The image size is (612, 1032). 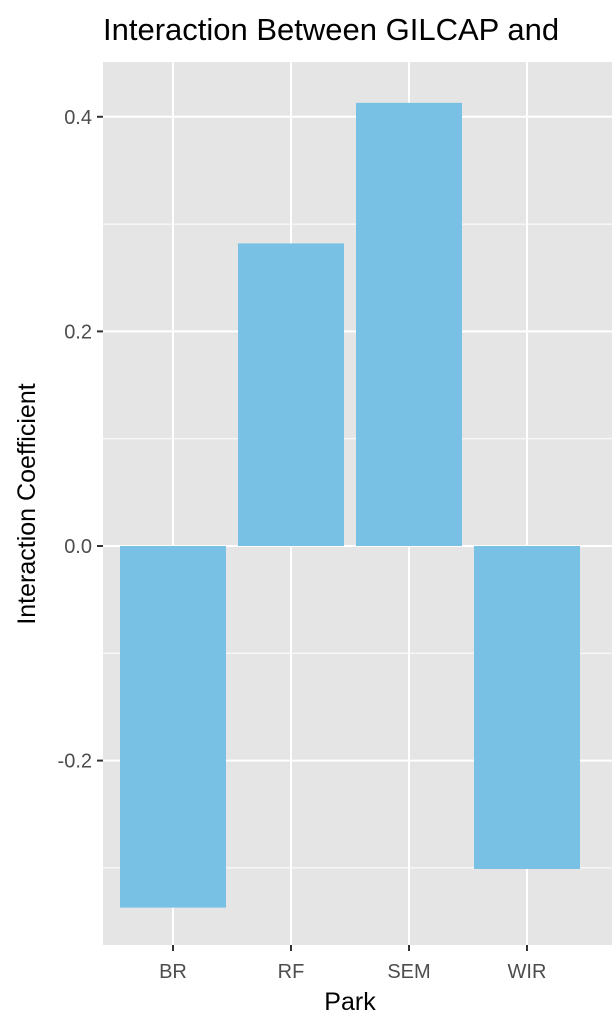 I want to click on y-tick-label: 0.4, so click(x=78, y=118).